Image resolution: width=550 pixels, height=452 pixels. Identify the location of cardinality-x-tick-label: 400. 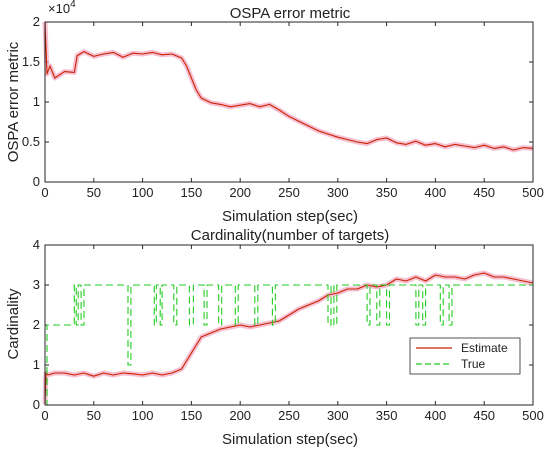
(436, 415).